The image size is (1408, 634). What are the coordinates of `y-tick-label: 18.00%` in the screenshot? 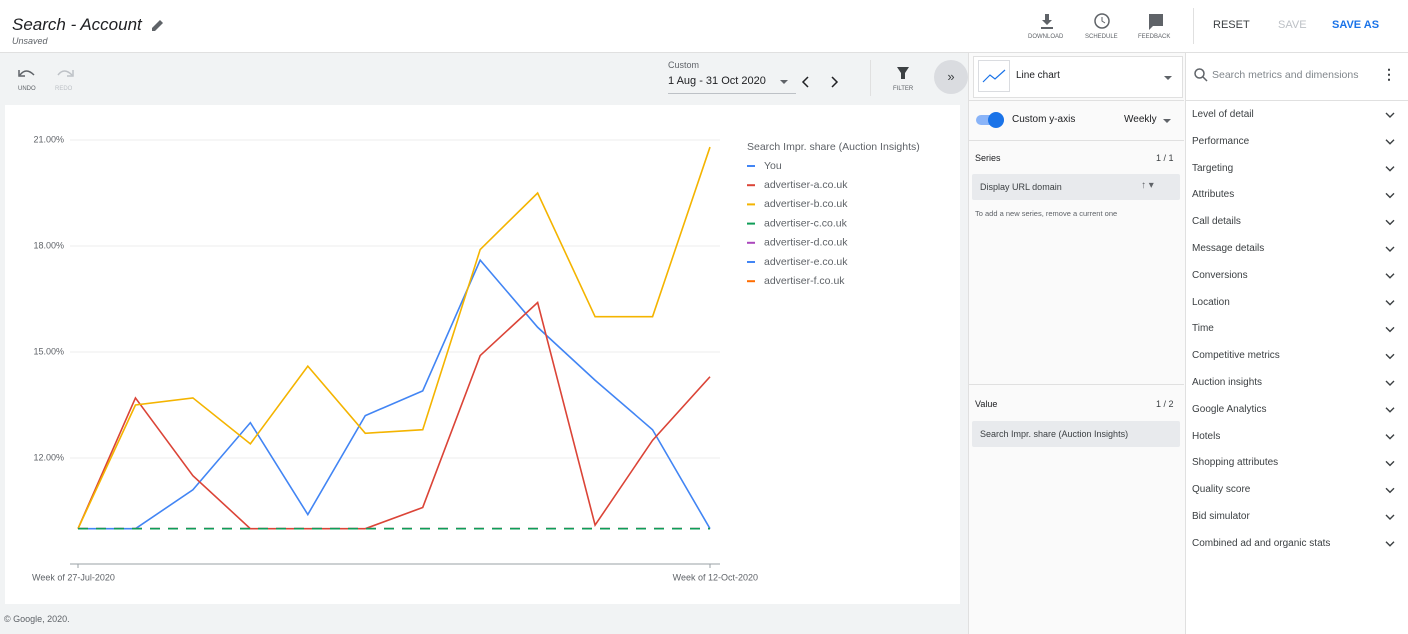 It's located at (48, 245).